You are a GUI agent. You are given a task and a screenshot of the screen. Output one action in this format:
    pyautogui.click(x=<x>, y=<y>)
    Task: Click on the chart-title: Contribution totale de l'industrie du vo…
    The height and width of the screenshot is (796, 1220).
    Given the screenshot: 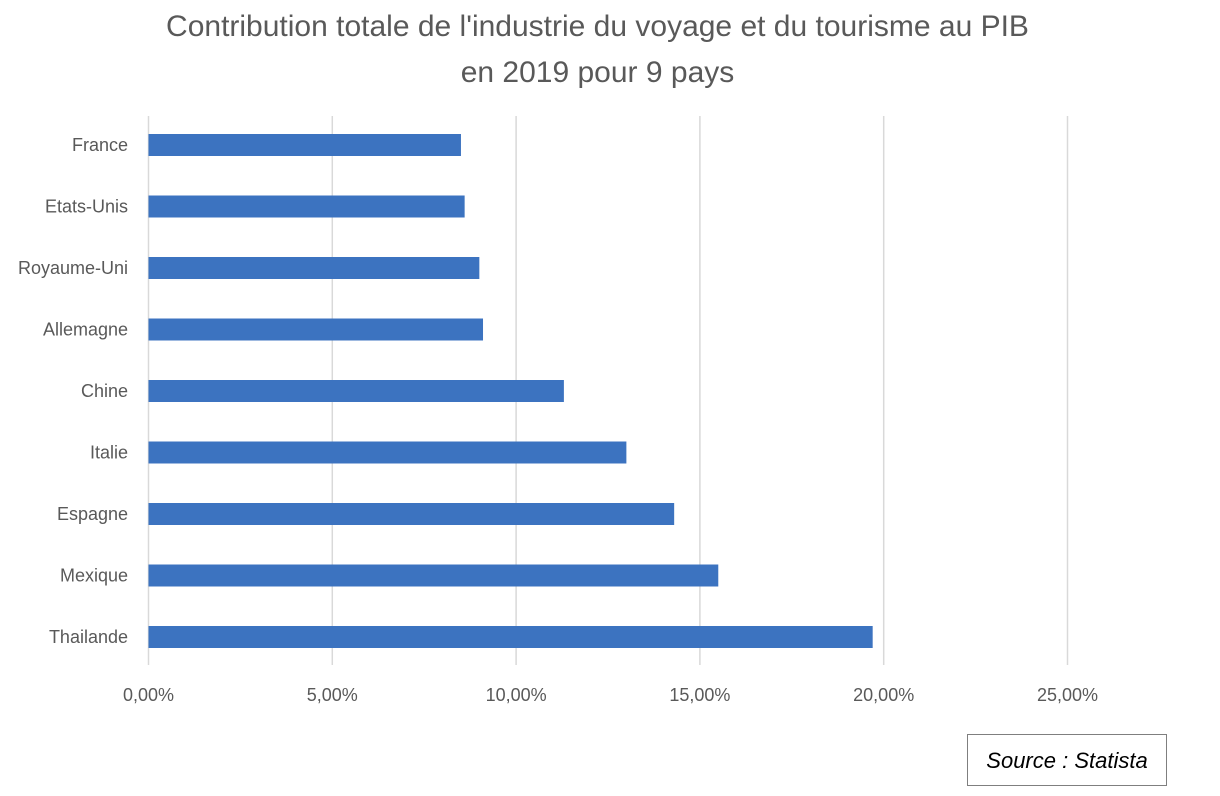 What is the action you would take?
    pyautogui.click(x=597, y=50)
    